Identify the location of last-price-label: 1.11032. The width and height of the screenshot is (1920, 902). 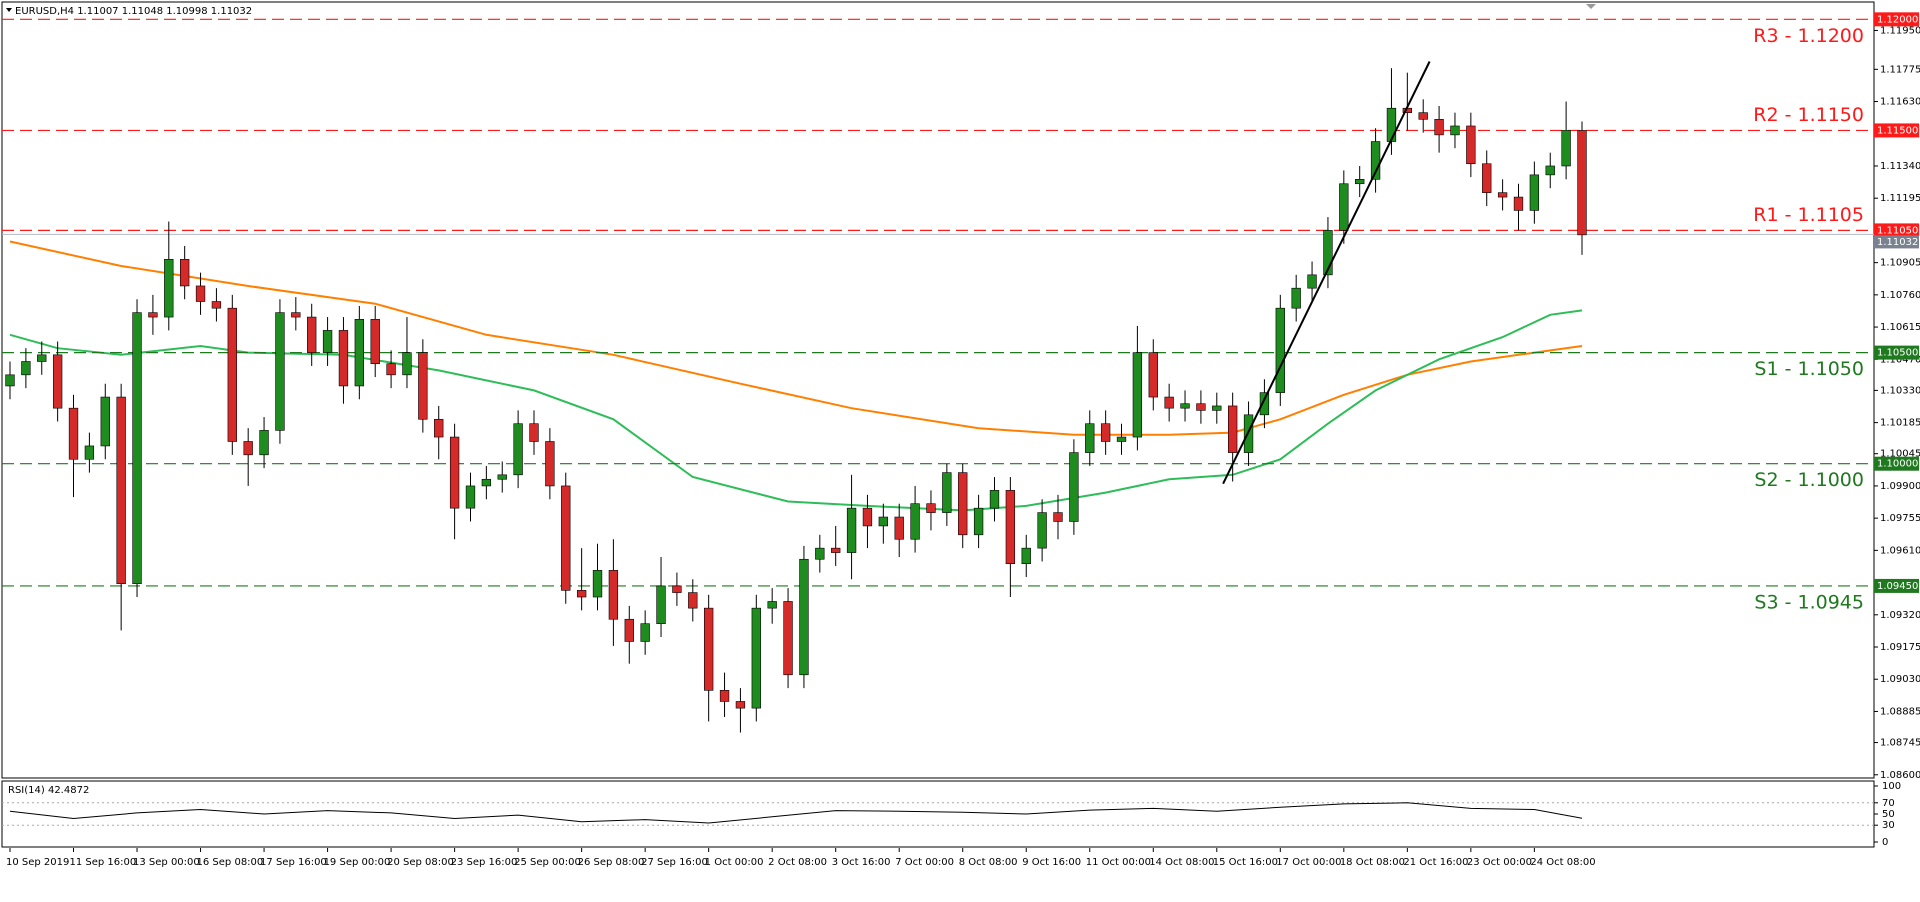
(1897, 242).